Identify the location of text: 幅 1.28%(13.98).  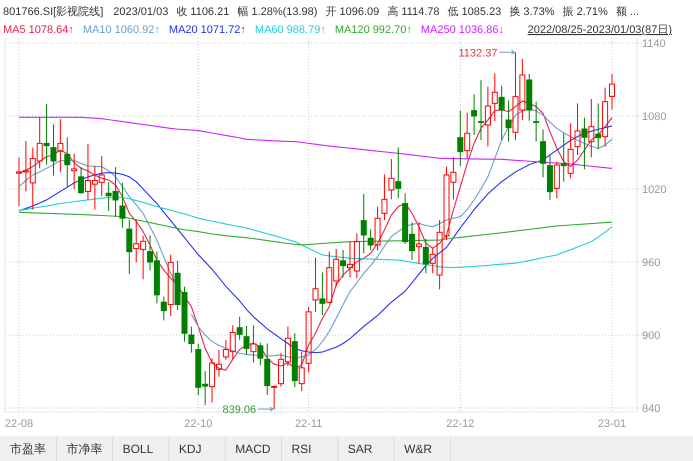
(277, 12).